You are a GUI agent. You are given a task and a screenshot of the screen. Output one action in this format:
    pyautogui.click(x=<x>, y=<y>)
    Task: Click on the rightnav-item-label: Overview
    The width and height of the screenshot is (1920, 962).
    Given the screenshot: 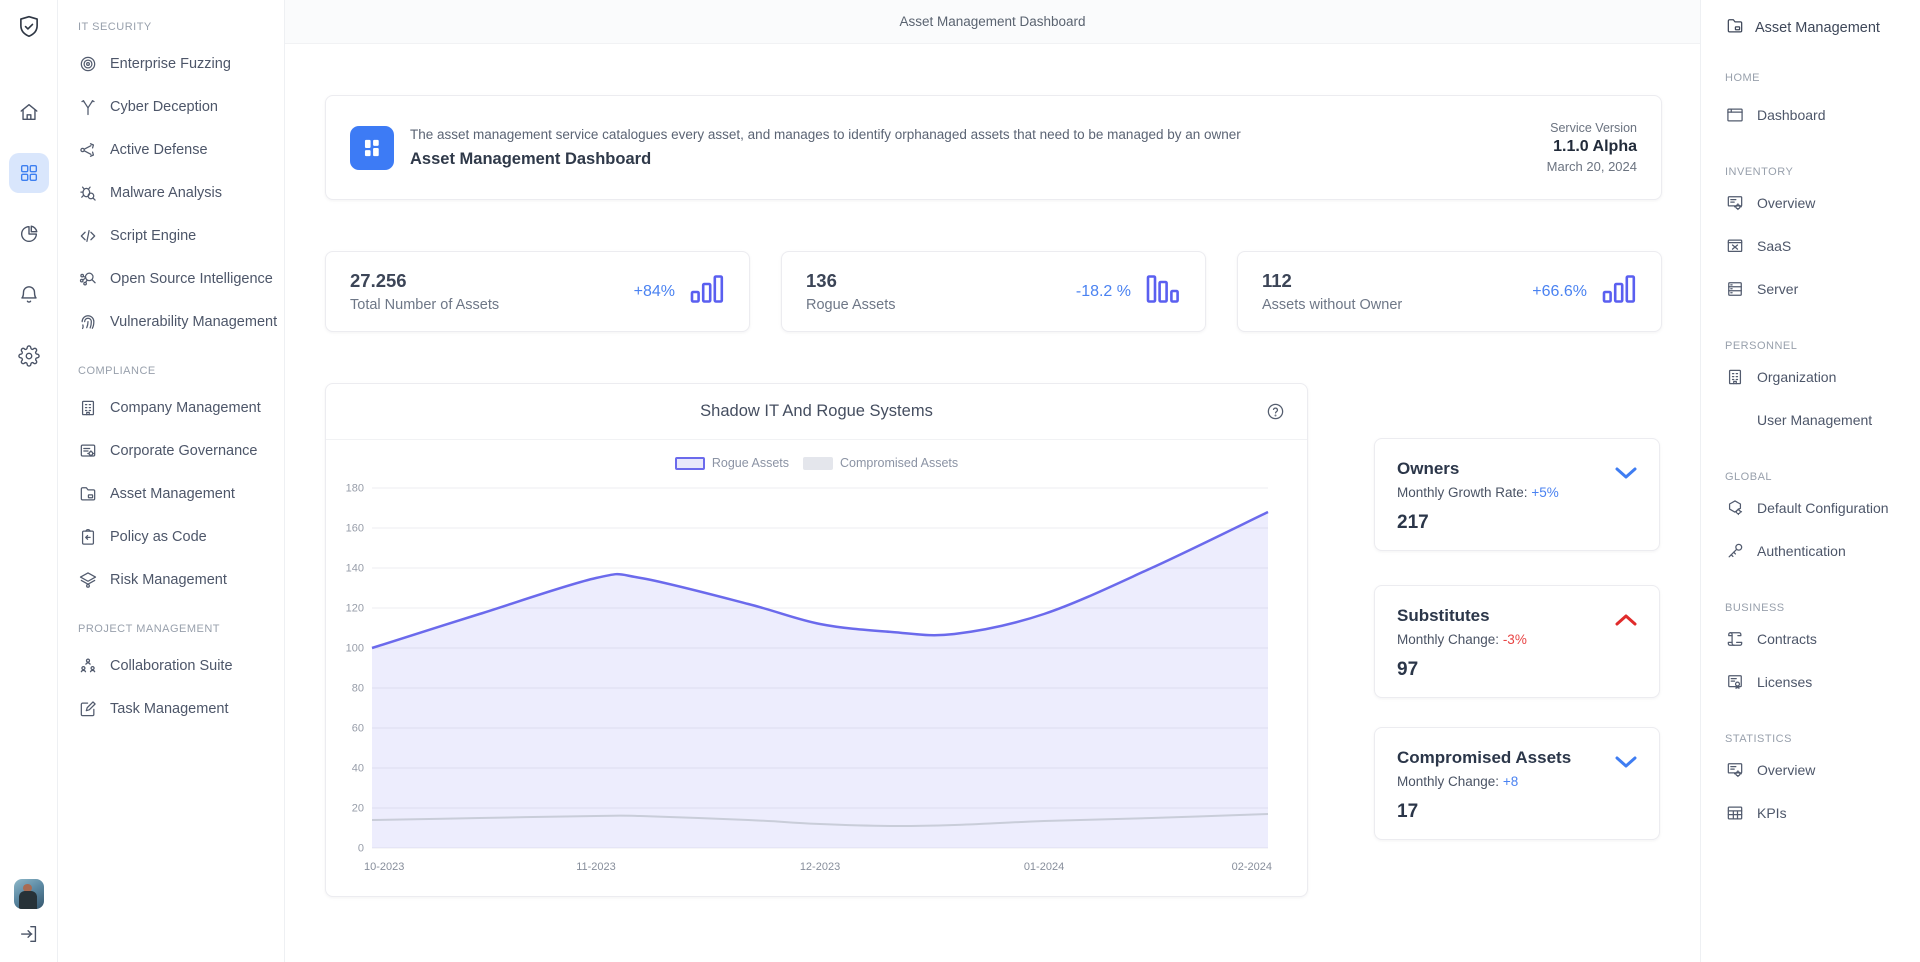 What is the action you would take?
    pyautogui.click(x=1786, y=202)
    